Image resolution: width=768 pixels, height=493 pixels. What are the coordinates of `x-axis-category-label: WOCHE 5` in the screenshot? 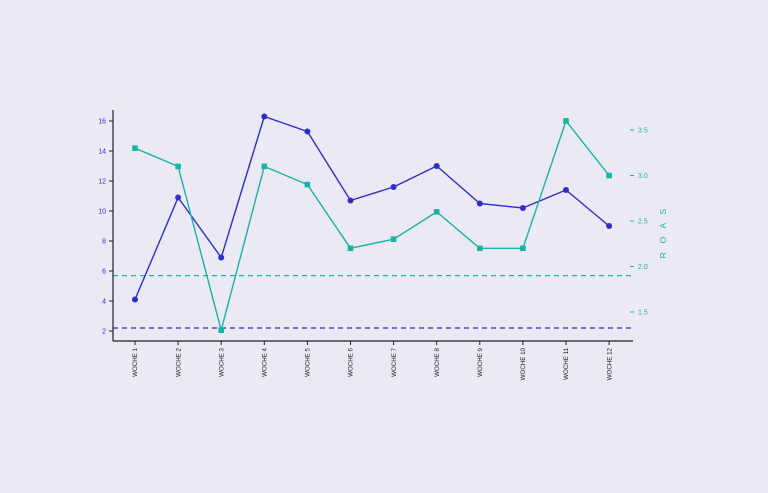 It's located at (308, 361).